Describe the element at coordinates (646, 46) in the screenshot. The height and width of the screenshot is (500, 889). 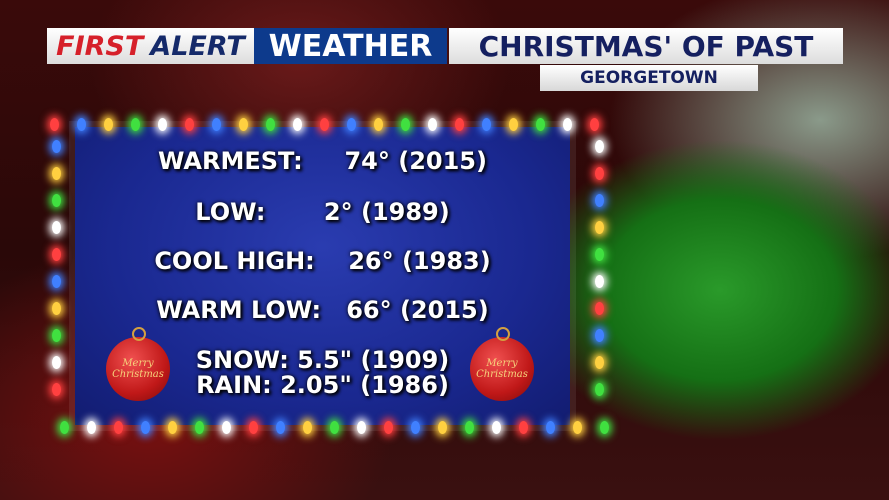
I see `page-title: CHRISTMAS' OF PAST` at that location.